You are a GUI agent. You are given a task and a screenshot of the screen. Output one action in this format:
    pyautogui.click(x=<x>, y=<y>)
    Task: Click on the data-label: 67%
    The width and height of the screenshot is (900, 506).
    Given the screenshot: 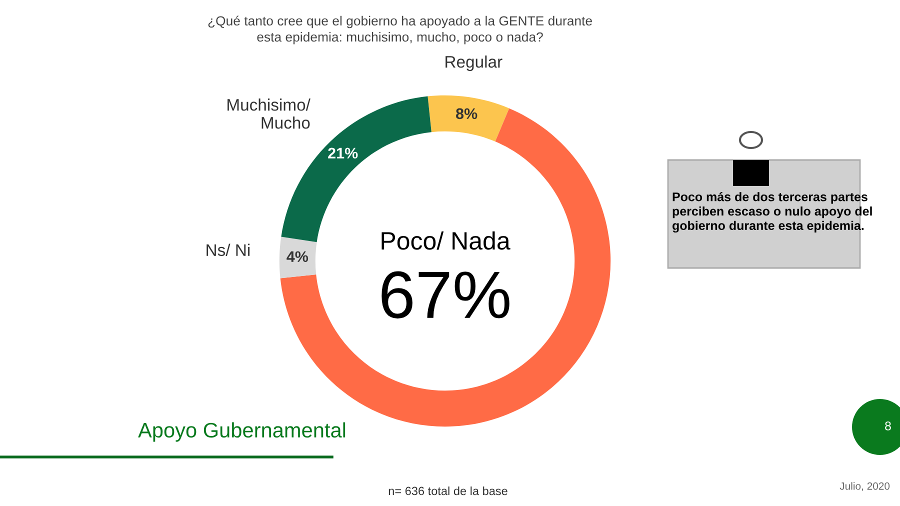 What is the action you would take?
    pyautogui.click(x=446, y=294)
    